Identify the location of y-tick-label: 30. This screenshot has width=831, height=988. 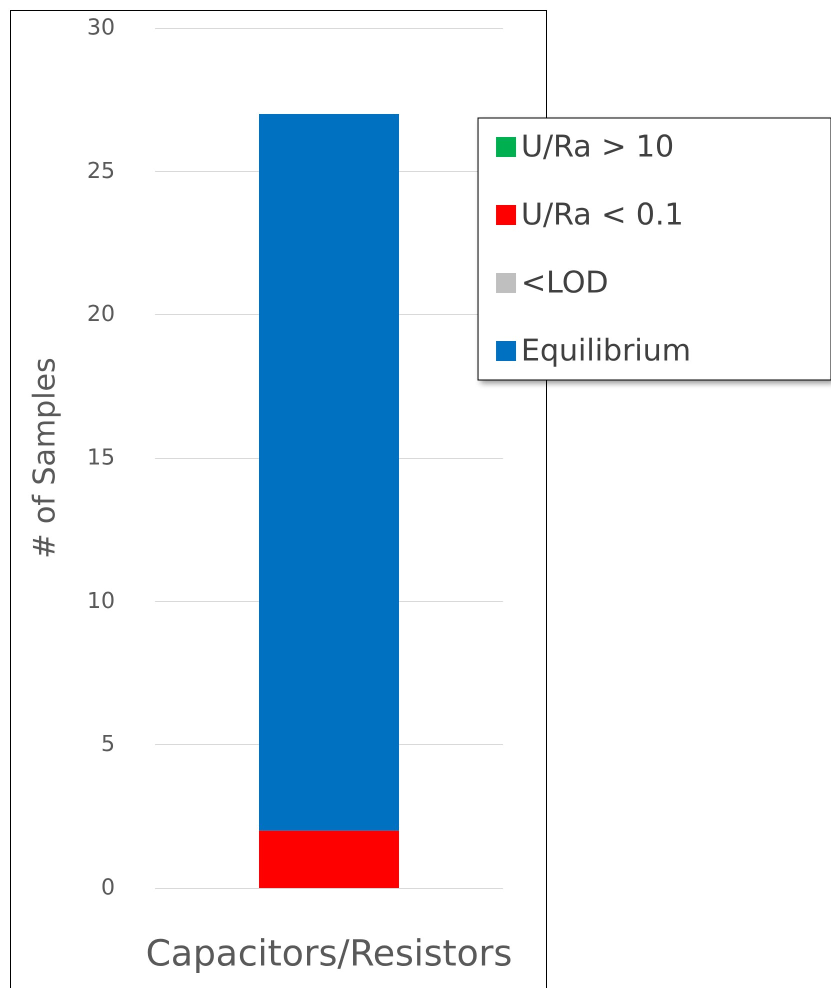
(101, 28).